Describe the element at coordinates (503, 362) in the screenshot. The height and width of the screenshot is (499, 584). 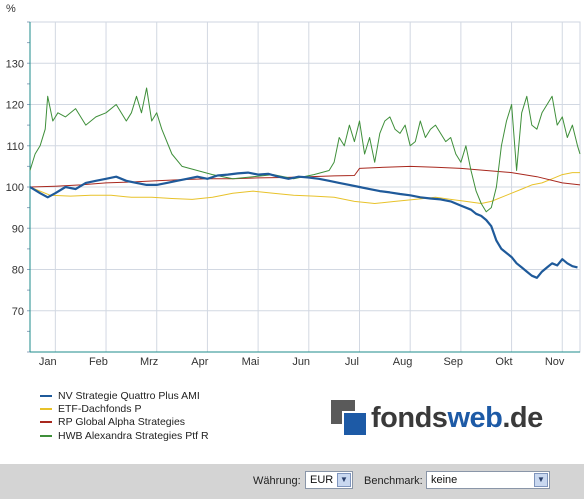
I see `x-tick-label: Okt` at that location.